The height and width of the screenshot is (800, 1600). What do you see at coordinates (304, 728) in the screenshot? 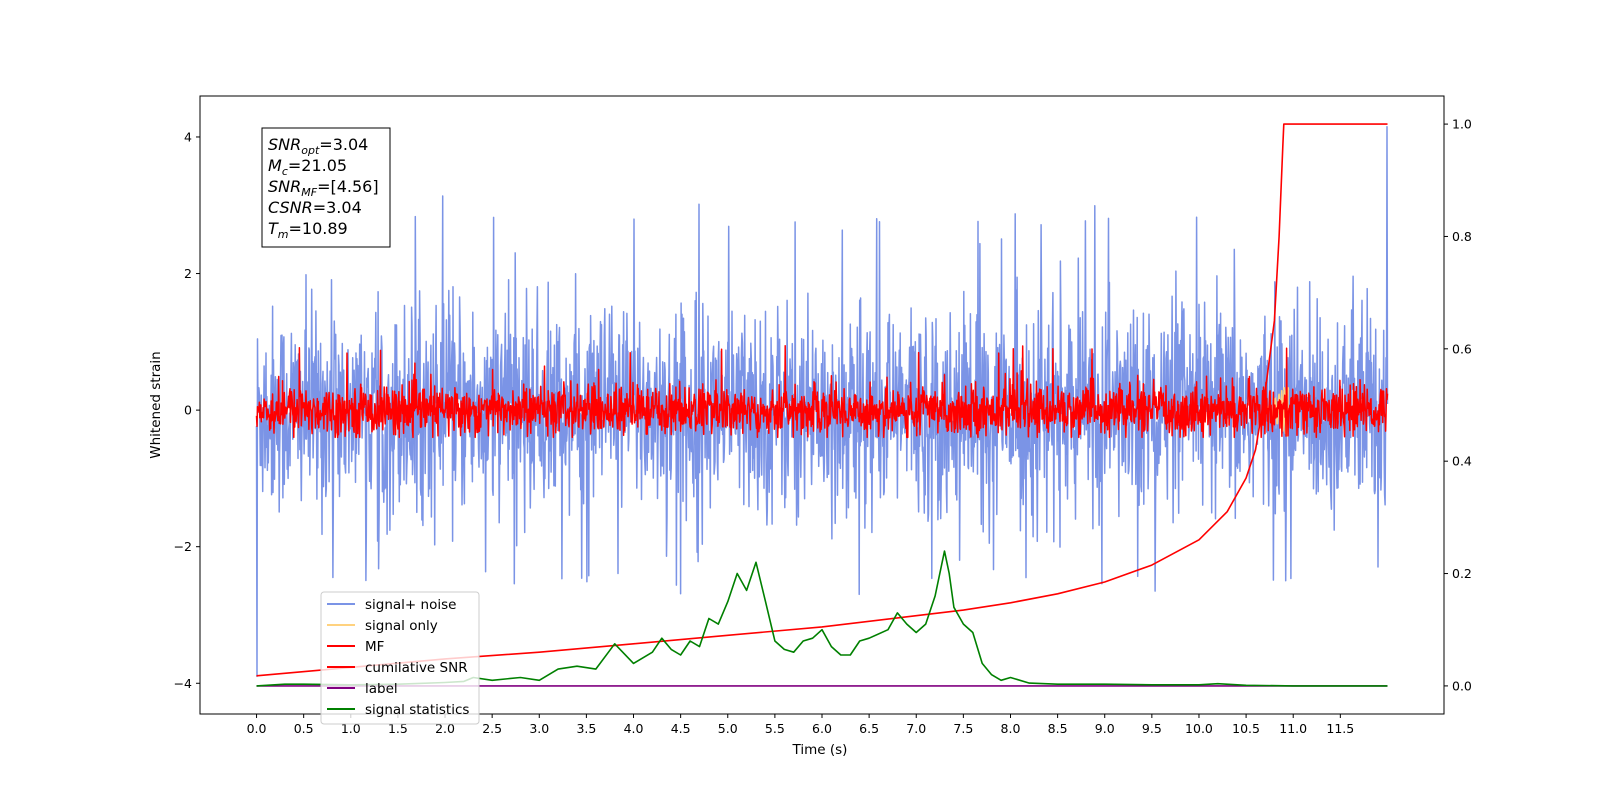
I see `x-tick-label: 0.5` at bounding box center [304, 728].